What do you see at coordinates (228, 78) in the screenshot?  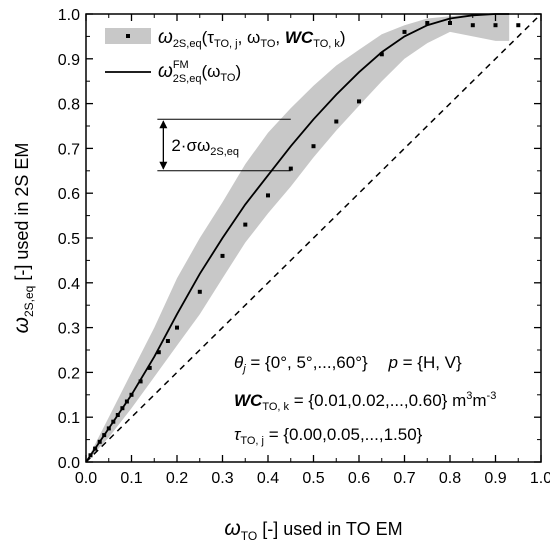 I see `legend1-args-sub: TO` at bounding box center [228, 78].